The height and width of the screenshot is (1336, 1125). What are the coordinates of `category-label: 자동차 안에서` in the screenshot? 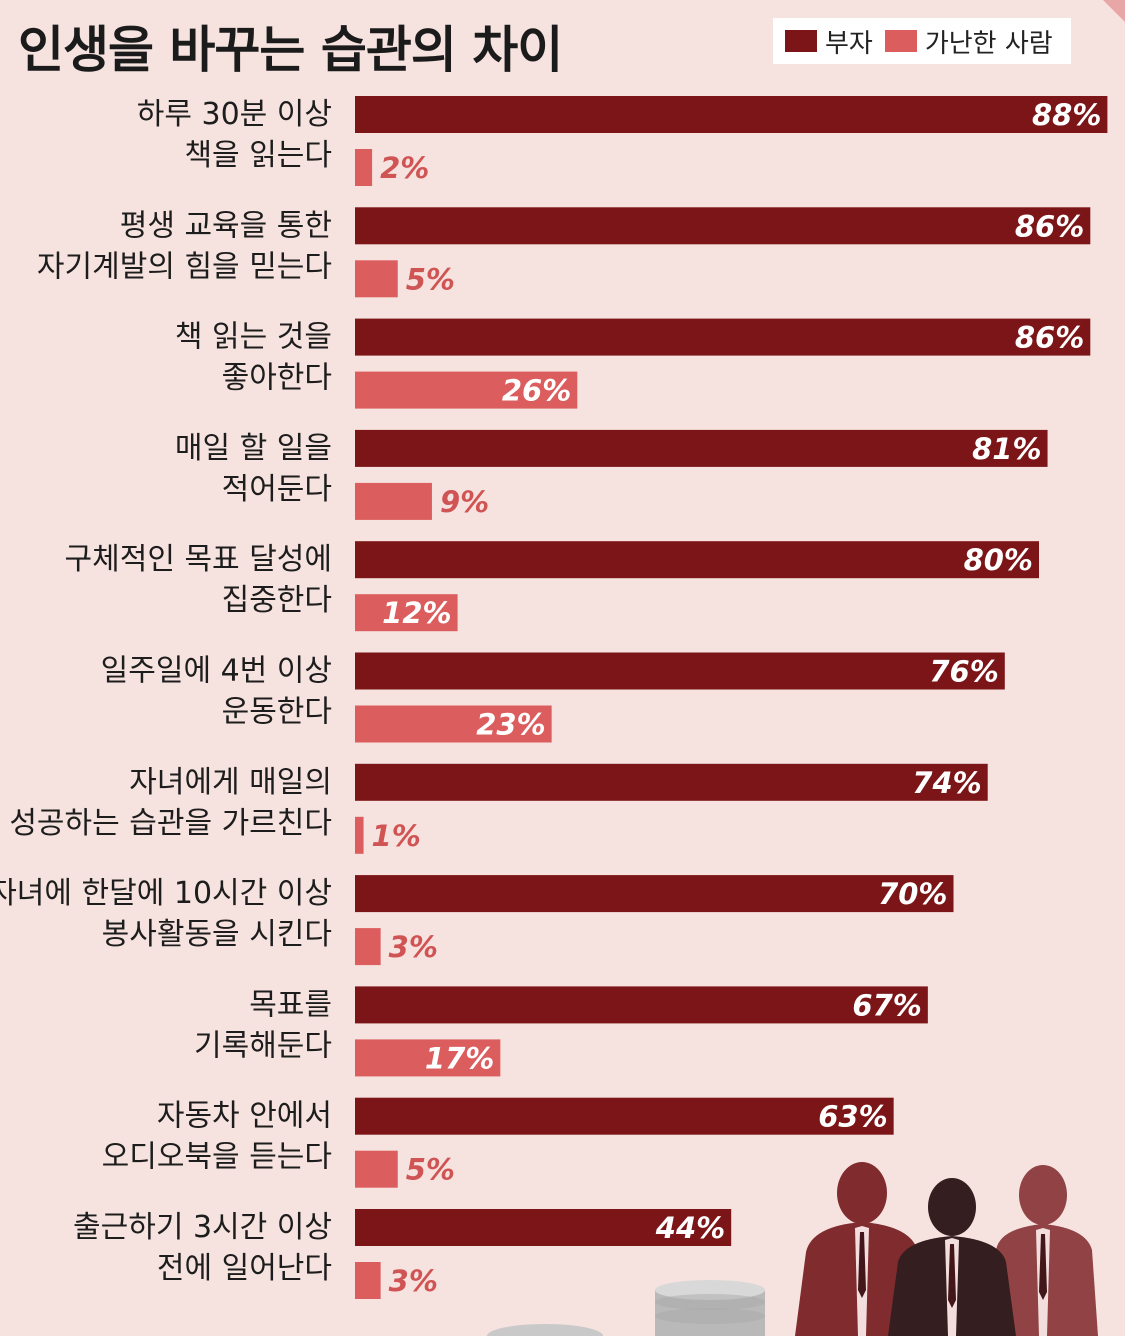 It's located at (244, 1116).